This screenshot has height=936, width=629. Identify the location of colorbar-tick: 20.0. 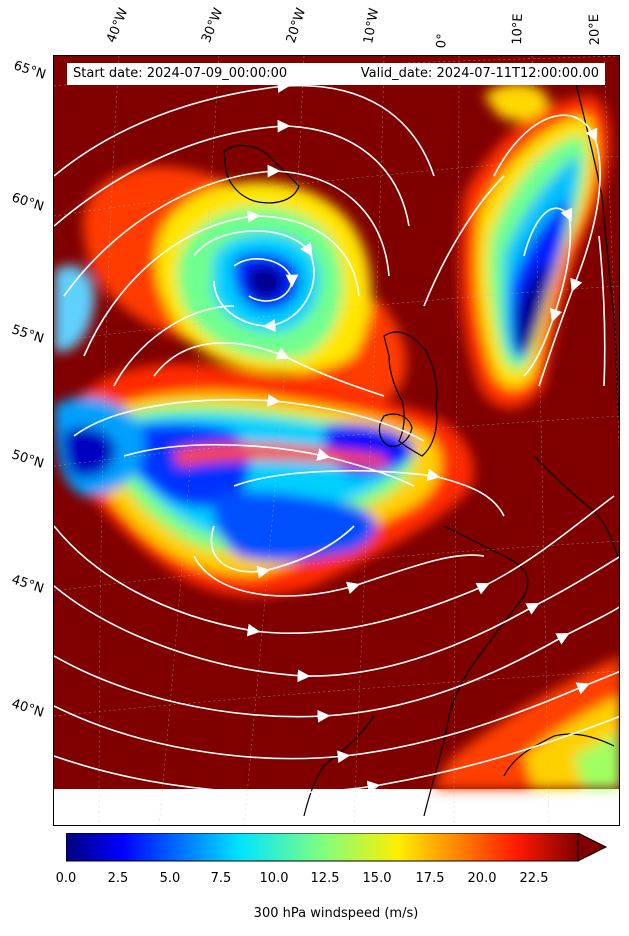
(482, 878).